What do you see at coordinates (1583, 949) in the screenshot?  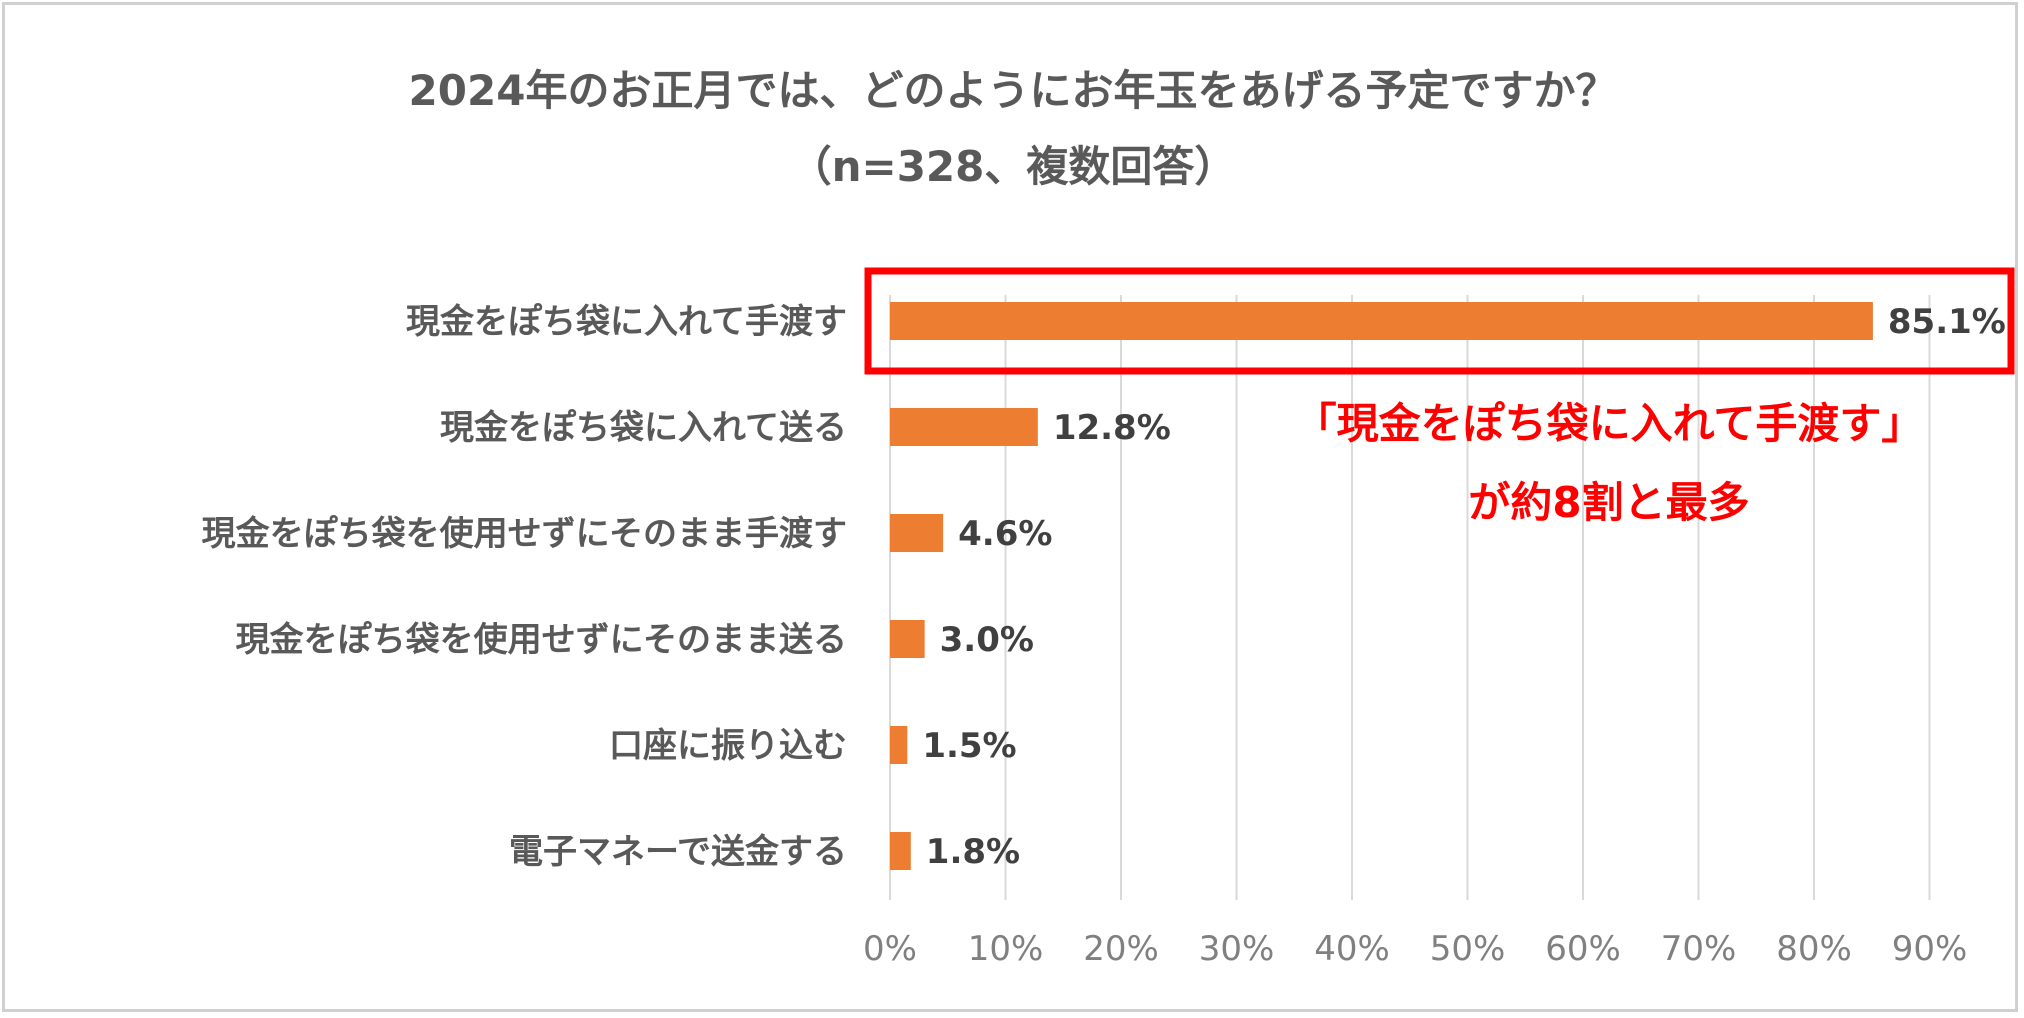 I see `x-tick-label: 60%` at bounding box center [1583, 949].